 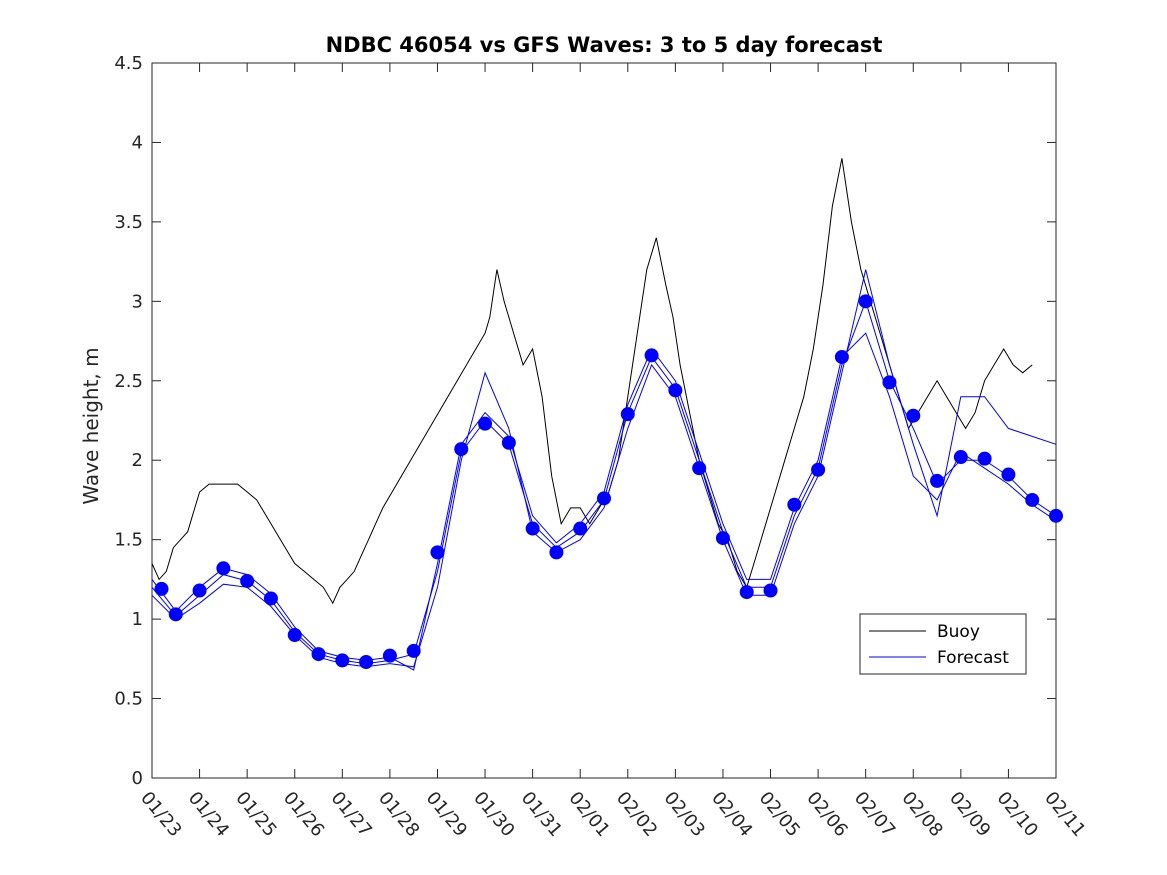 What do you see at coordinates (137, 778) in the screenshot?
I see `y-tick-label: 0` at bounding box center [137, 778].